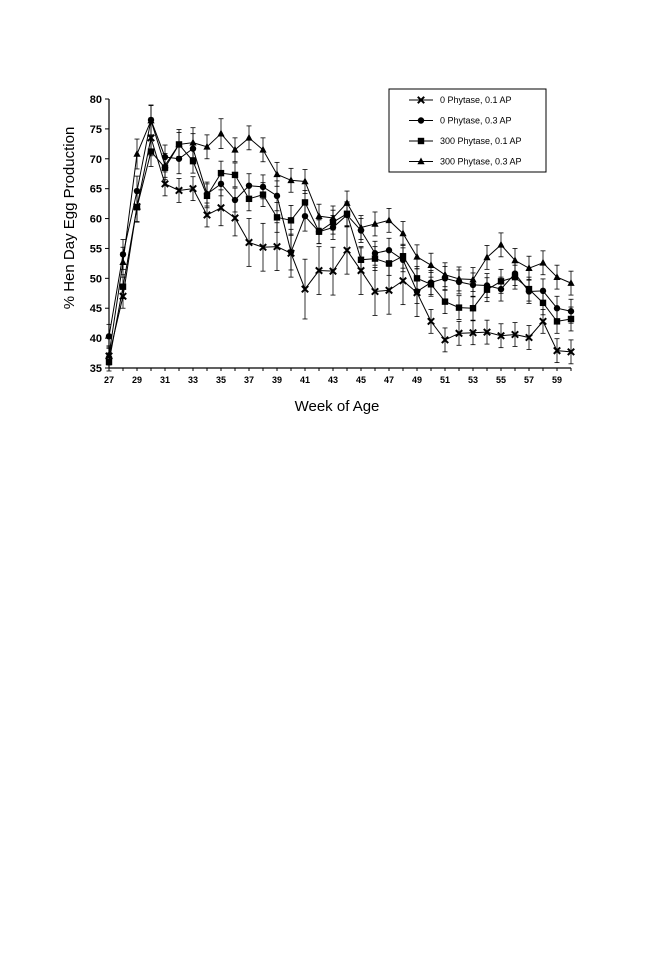 The width and height of the screenshot is (664, 960). Describe the element at coordinates (481, 162) in the screenshot. I see `legend-label: 300 Phytase, 0.3 AP` at that location.